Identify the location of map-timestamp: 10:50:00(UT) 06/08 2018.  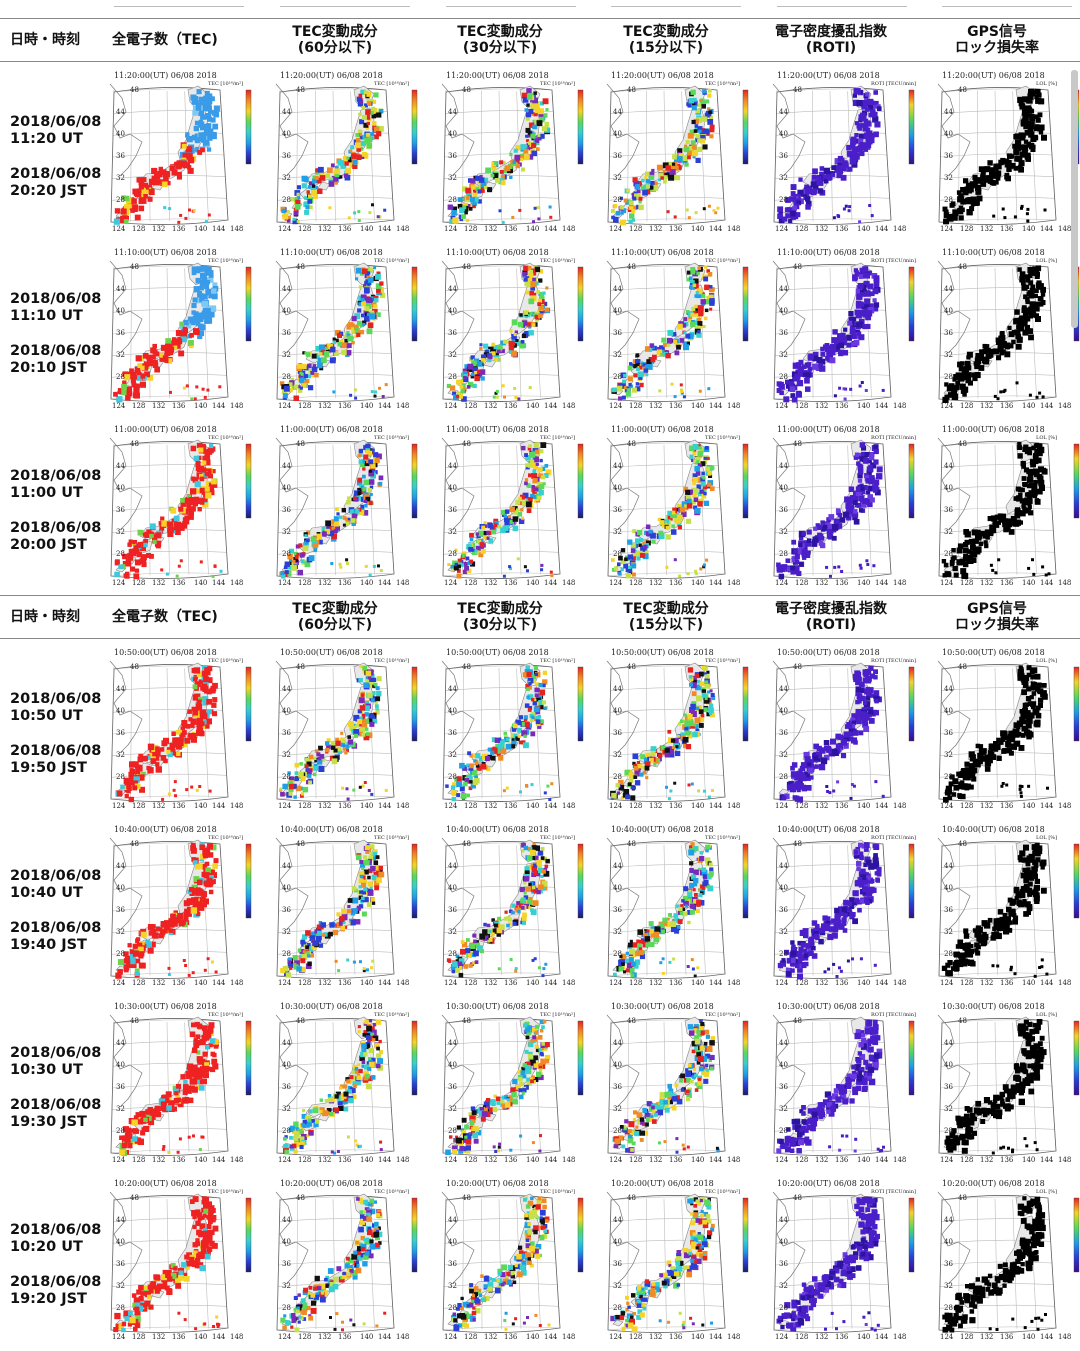
(331, 652).